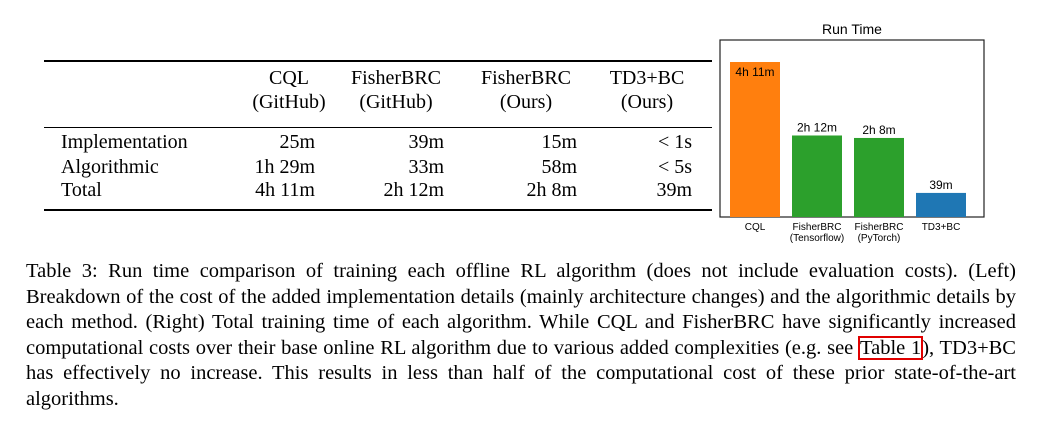  I want to click on column-header-fisherbrc-ours: FisherBRC (Ours), so click(526, 90).